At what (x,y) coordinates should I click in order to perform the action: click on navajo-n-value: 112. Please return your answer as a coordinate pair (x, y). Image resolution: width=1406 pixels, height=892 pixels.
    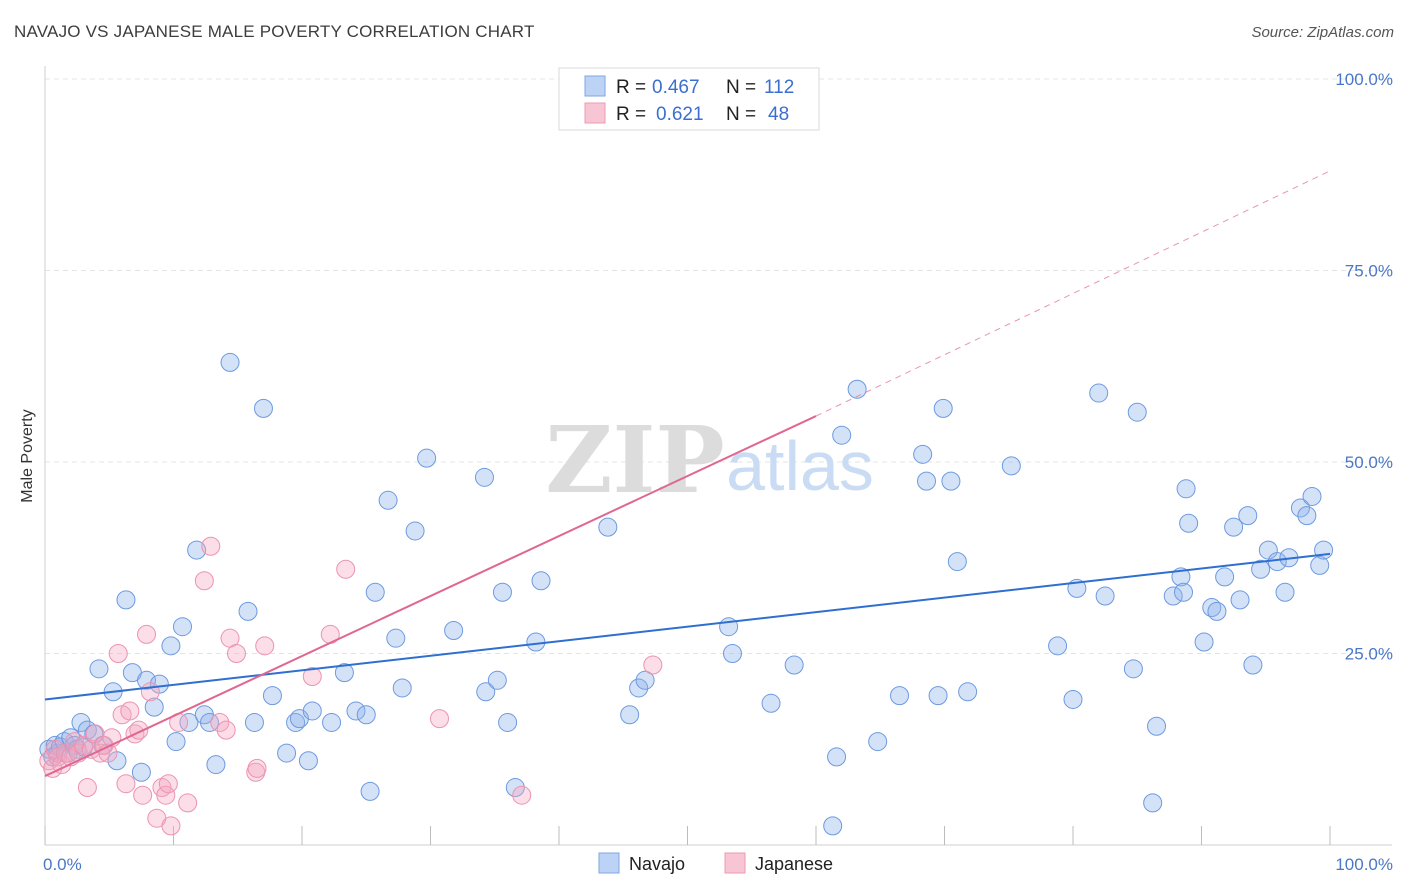
    Looking at the image, I should click on (779, 87).